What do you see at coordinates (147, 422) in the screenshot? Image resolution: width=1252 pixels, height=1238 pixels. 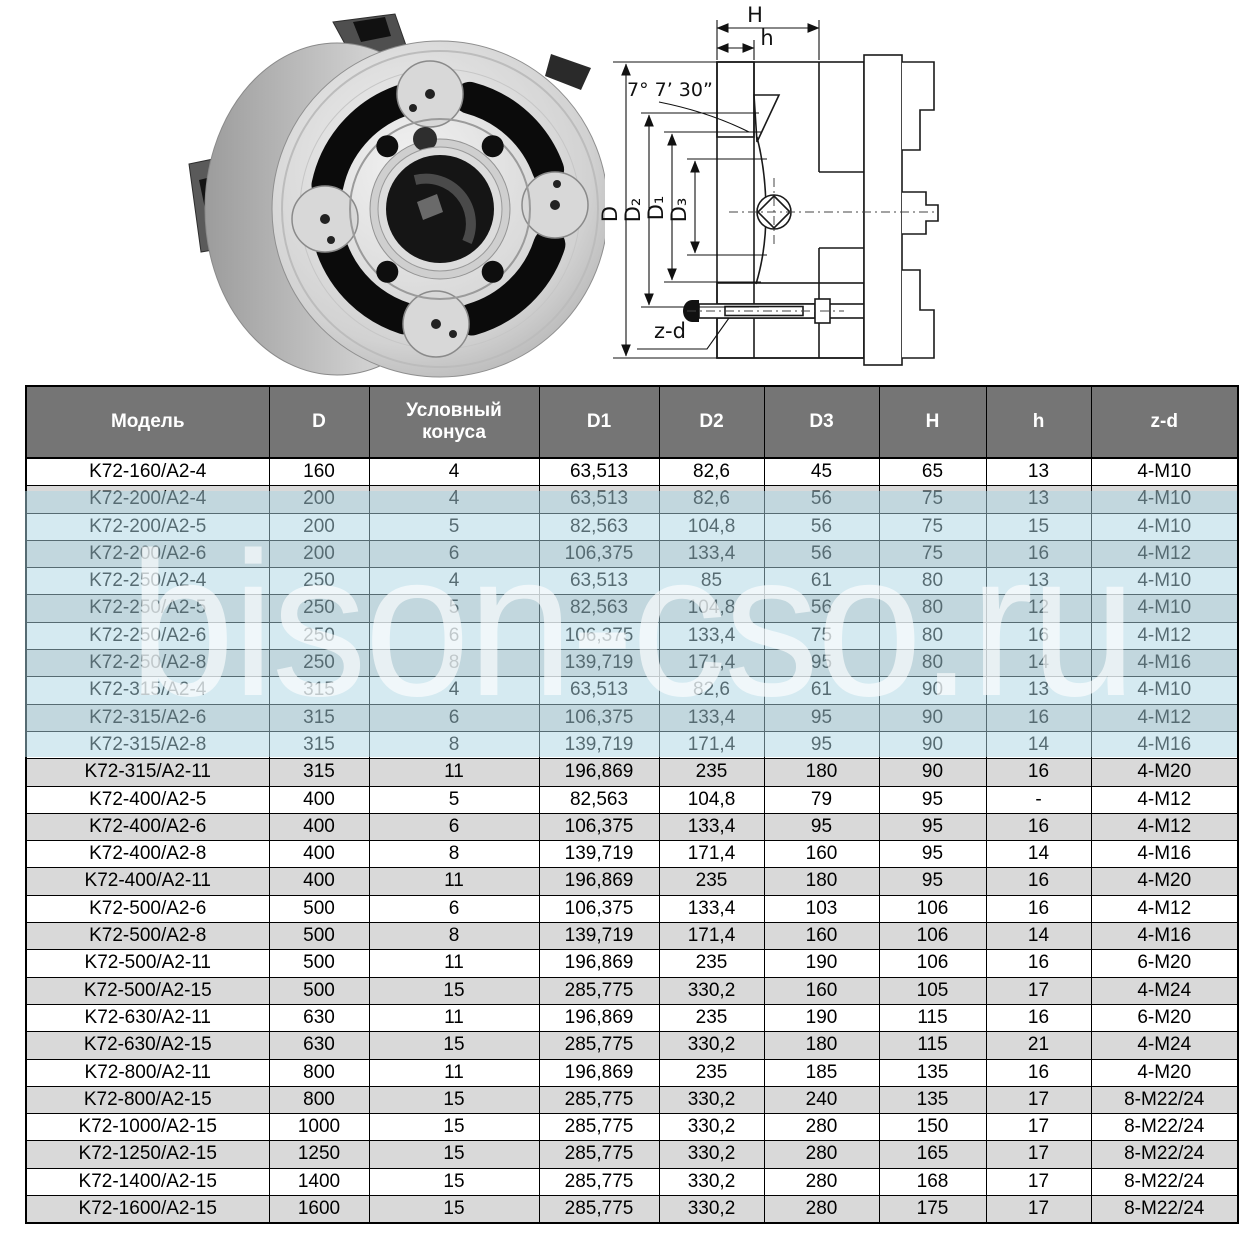 I see `column-header-model: Модель` at bounding box center [147, 422].